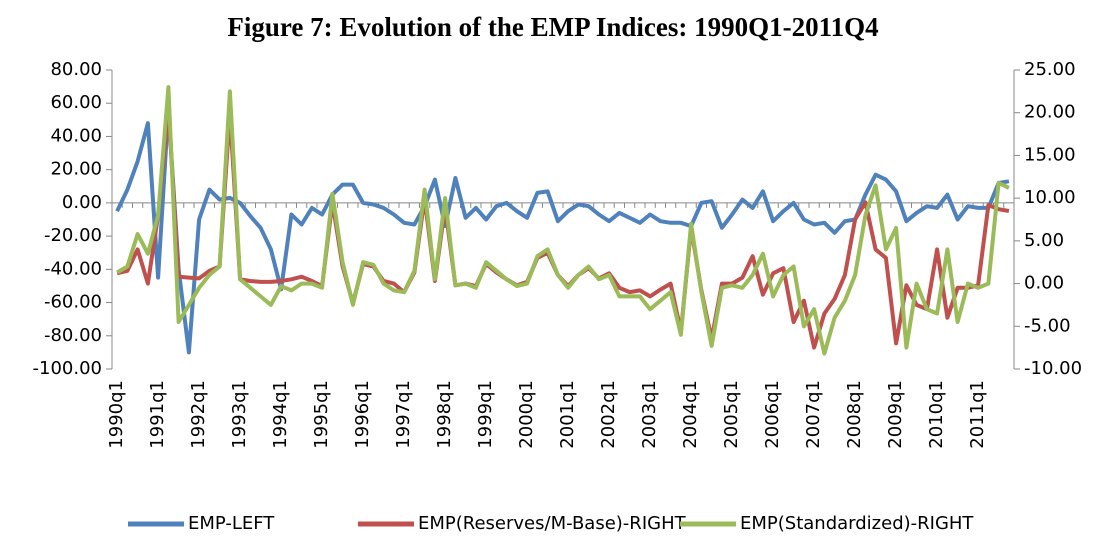  I want to click on x-tick-label: 1995q1, so click(321, 414).